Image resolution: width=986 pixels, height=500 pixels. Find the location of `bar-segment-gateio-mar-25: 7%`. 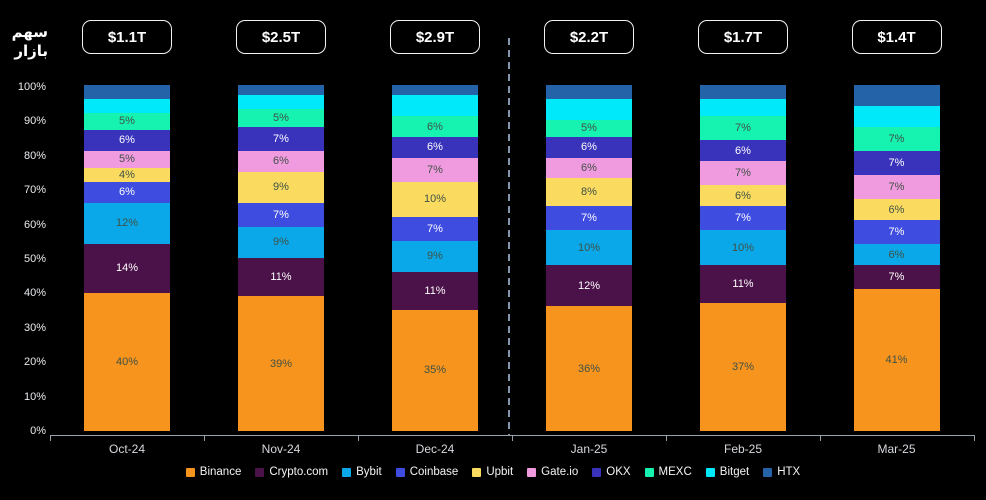

bar-segment-gateio-mar-25: 7% is located at coordinates (896, 187).